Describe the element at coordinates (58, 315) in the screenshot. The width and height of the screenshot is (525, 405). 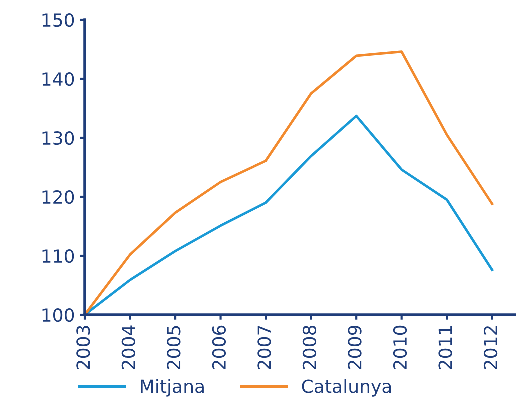
I see `y-tick-label: 100` at that location.